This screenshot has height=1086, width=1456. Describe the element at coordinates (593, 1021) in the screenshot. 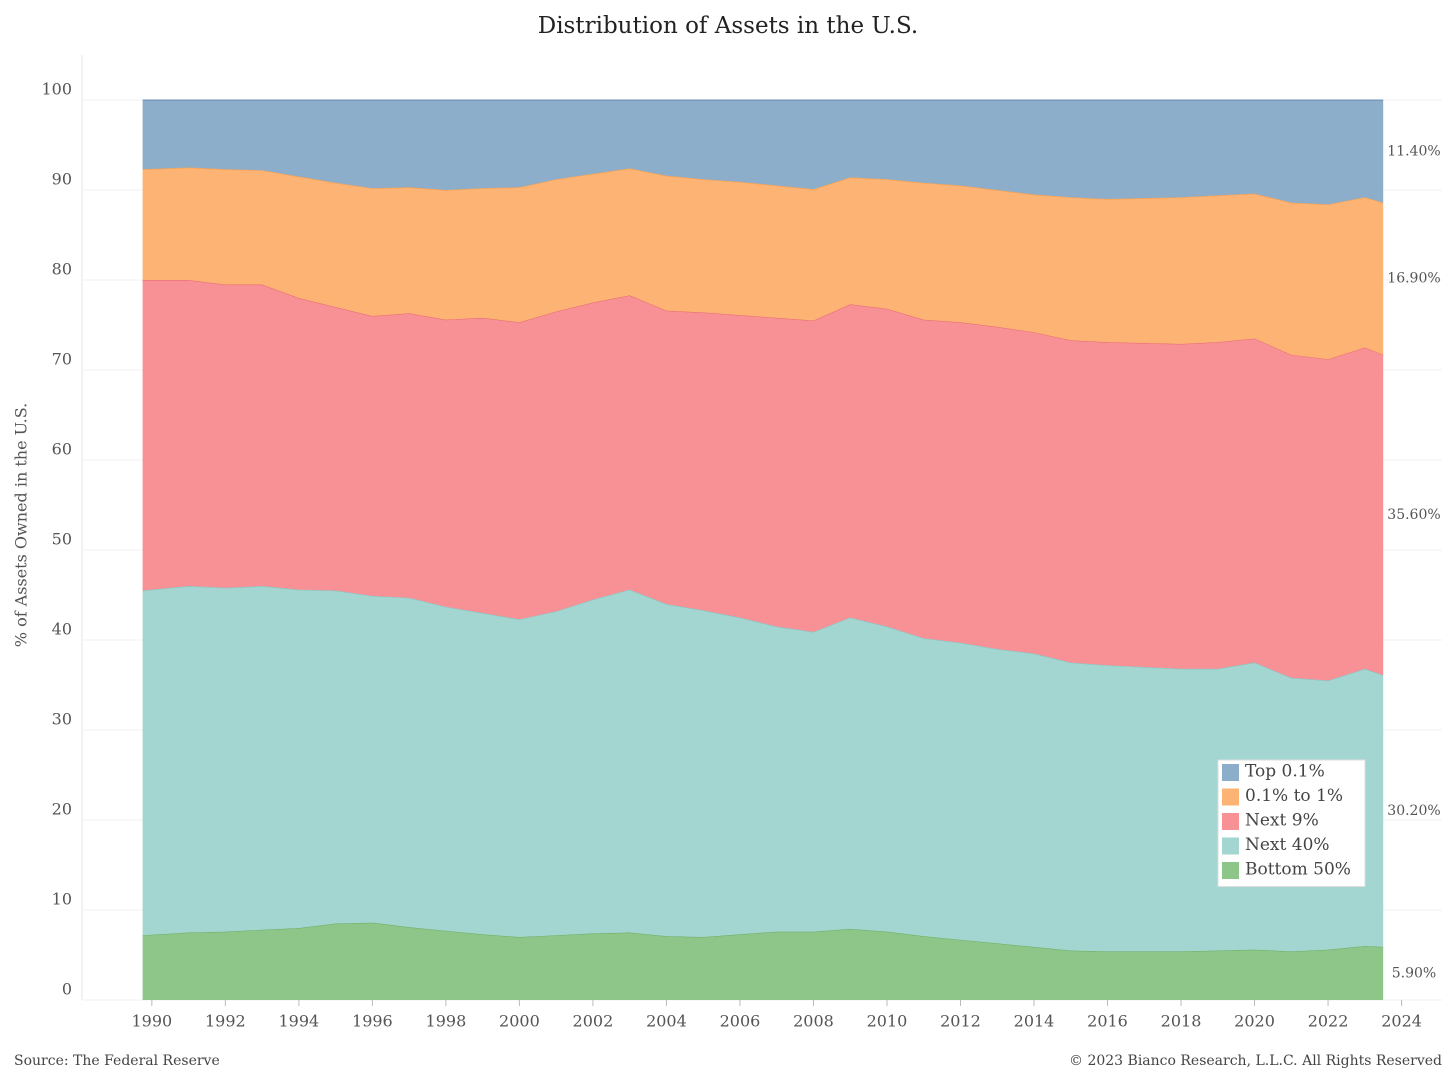

I see `x-tick-label: 2002` at that location.